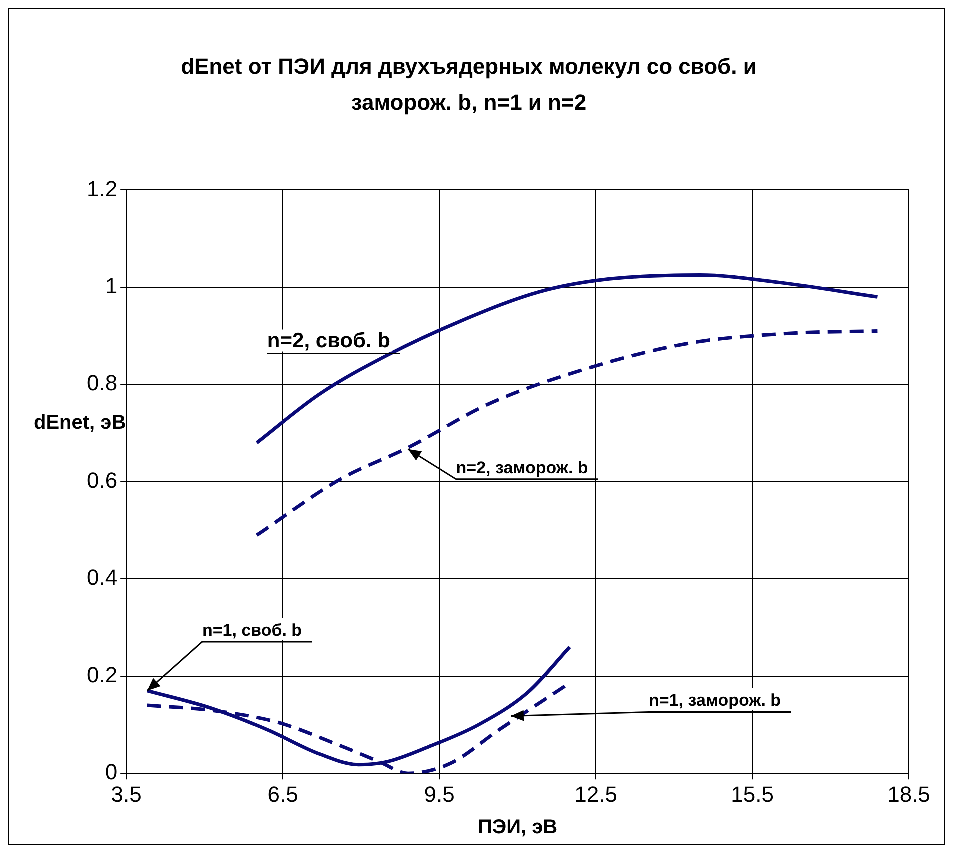 The image size is (955, 853). I want to click on y-tick-label: 1.2, so click(102, 189).